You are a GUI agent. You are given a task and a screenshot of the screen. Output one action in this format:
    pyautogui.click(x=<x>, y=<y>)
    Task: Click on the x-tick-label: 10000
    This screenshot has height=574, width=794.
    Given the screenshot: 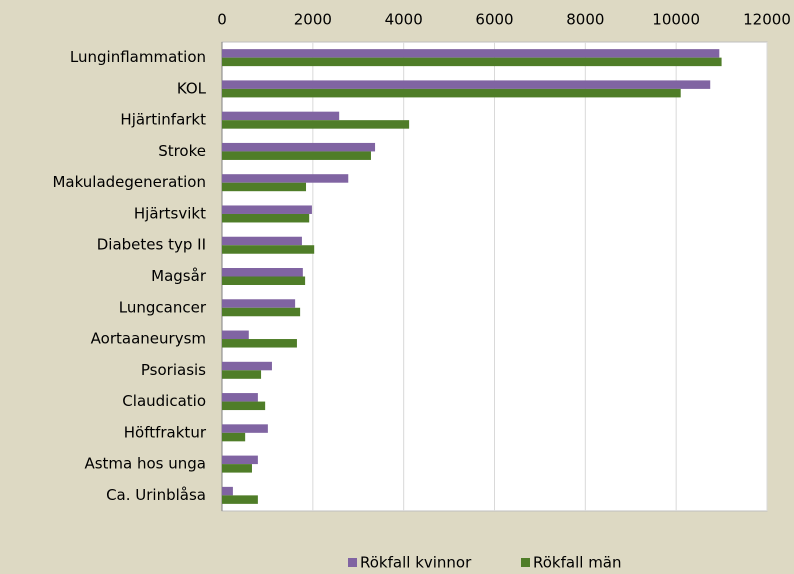 What is the action you would take?
    pyautogui.click(x=676, y=20)
    